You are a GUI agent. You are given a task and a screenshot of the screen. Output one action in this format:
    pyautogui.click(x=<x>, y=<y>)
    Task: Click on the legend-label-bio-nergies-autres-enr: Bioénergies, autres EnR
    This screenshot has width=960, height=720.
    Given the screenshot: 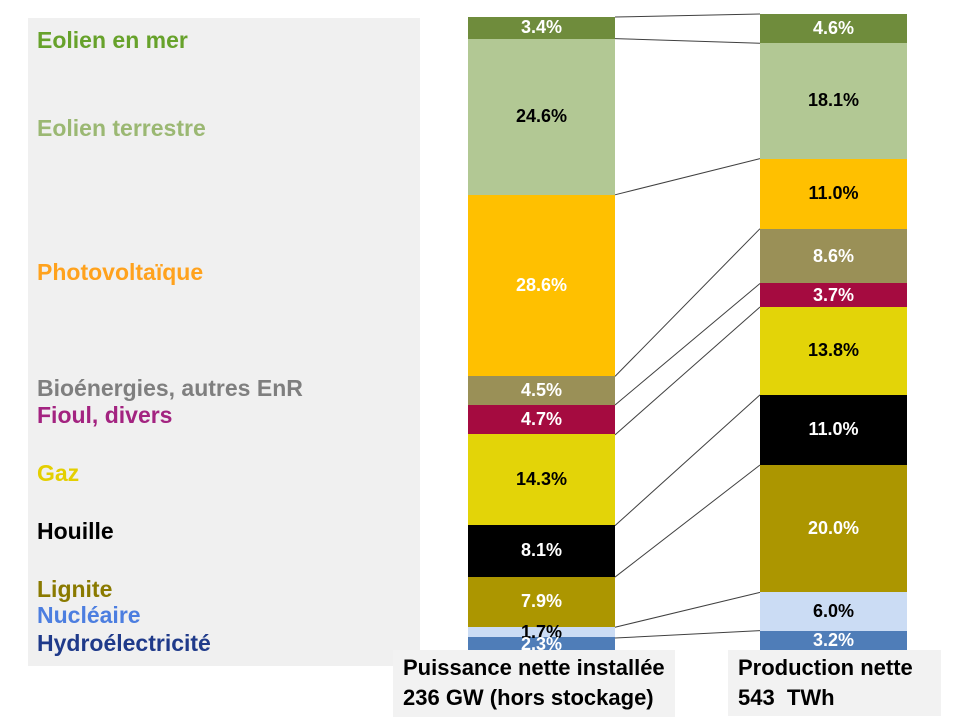 What is the action you would take?
    pyautogui.click(x=170, y=388)
    